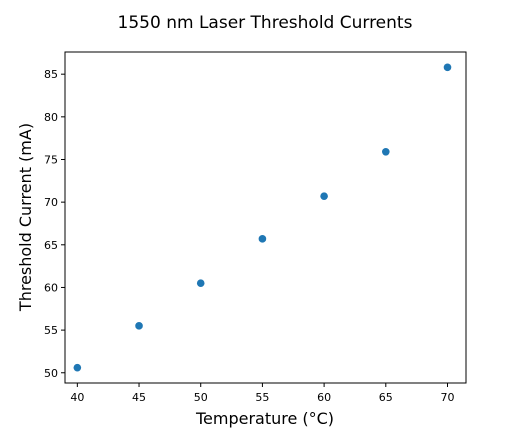 This screenshot has height=431, width=517. What do you see at coordinates (51, 202) in the screenshot?
I see `y-tick-label: 70` at bounding box center [51, 202].